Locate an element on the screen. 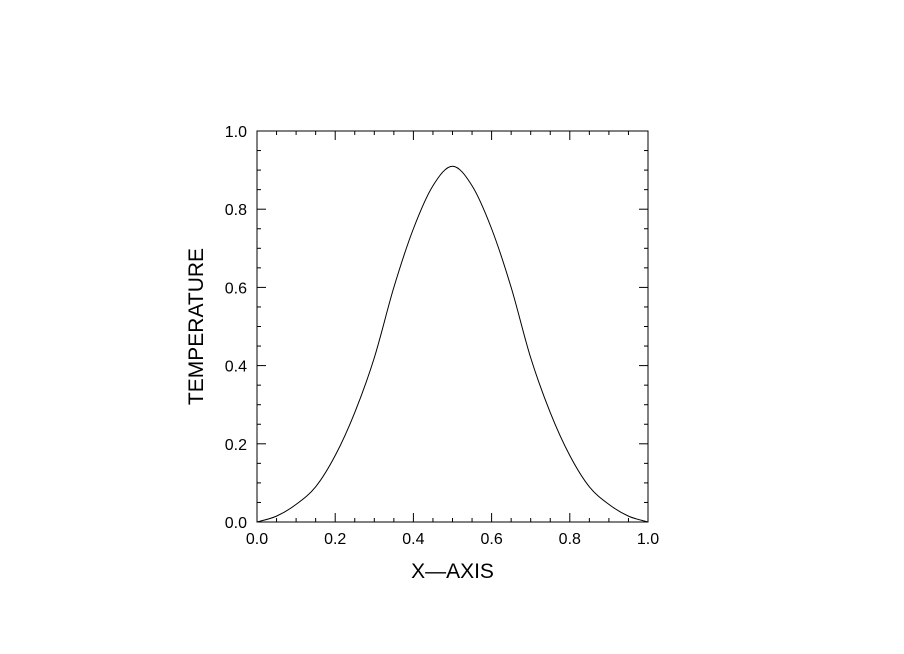 The height and width of the screenshot is (654, 904). y-tick-label: 0.4 is located at coordinates (236, 367).